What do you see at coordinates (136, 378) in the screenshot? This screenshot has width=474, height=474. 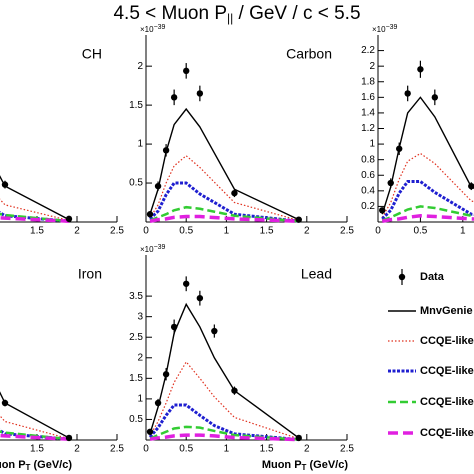 I see `y-tick-label: 1.5` at bounding box center [136, 378].